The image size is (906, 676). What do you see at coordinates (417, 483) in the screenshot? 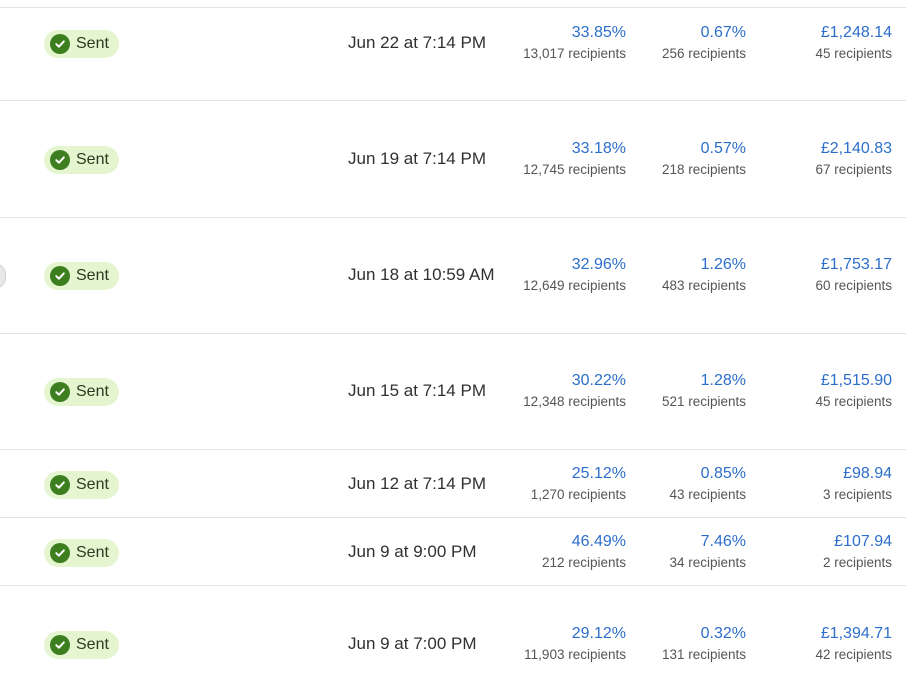
I see `sent-date: Jun 12 at 7:14 PM` at bounding box center [417, 483].